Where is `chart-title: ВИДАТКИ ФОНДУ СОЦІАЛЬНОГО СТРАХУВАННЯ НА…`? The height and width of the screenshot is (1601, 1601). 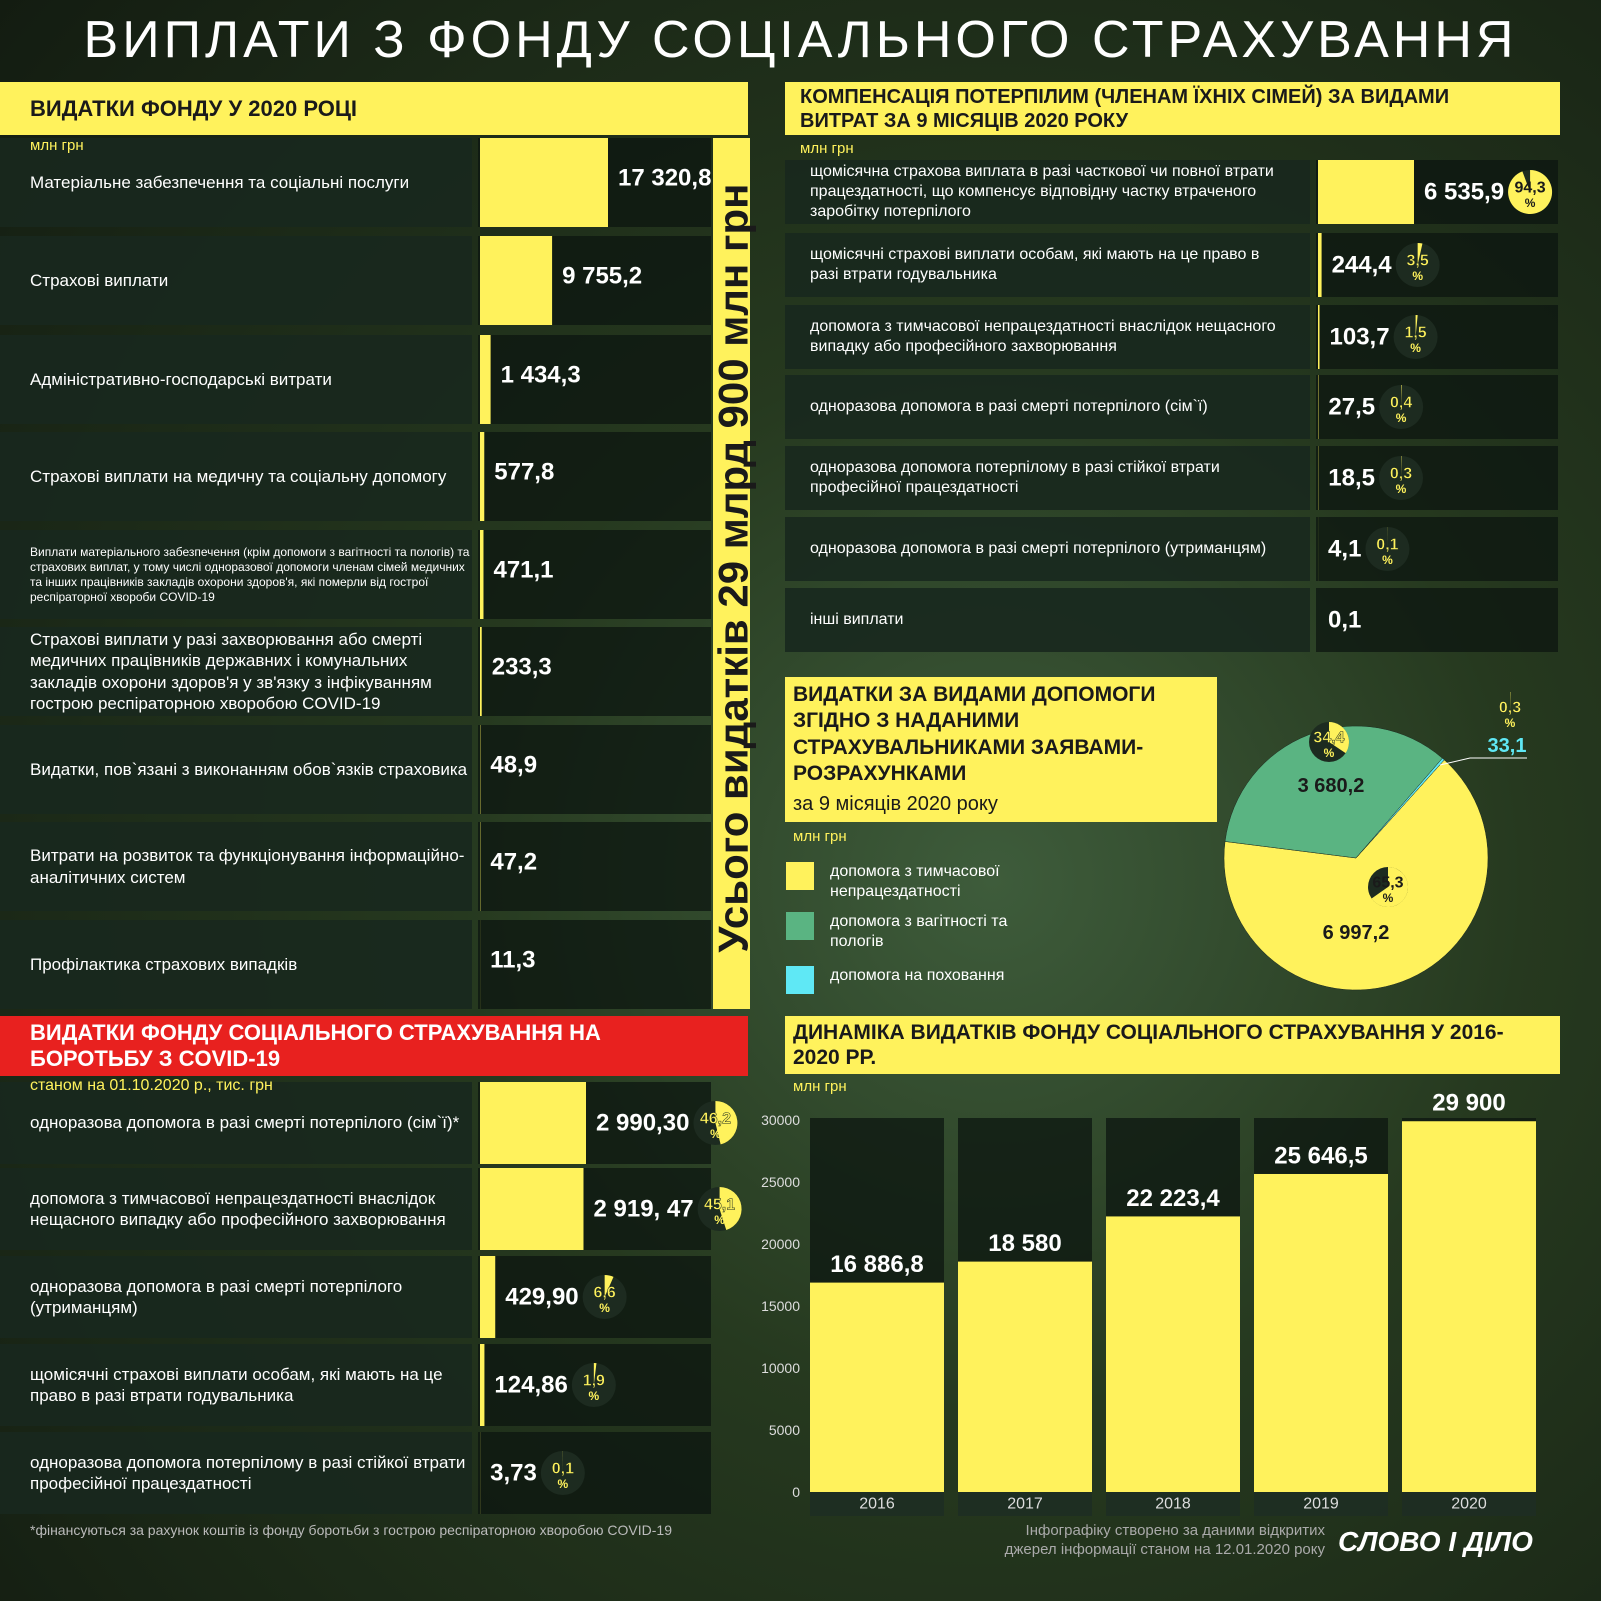
chart-title: ВИДАТКИ ФОНДУ СОЦІАЛЬНОГО СТРАХУВАННЯ НА… is located at coordinates (315, 1045).